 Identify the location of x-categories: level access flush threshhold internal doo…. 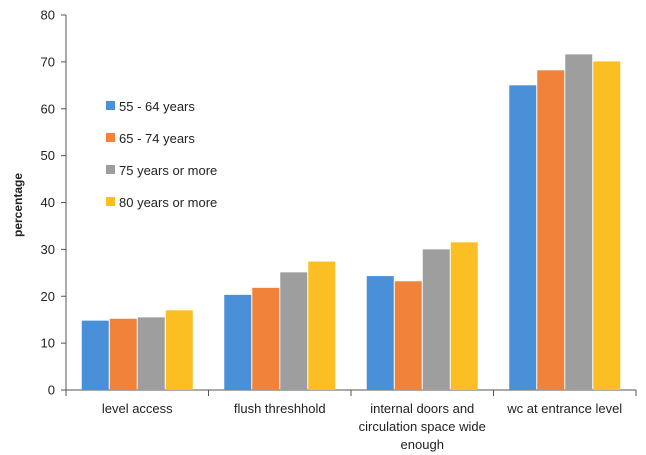
(362, 426).